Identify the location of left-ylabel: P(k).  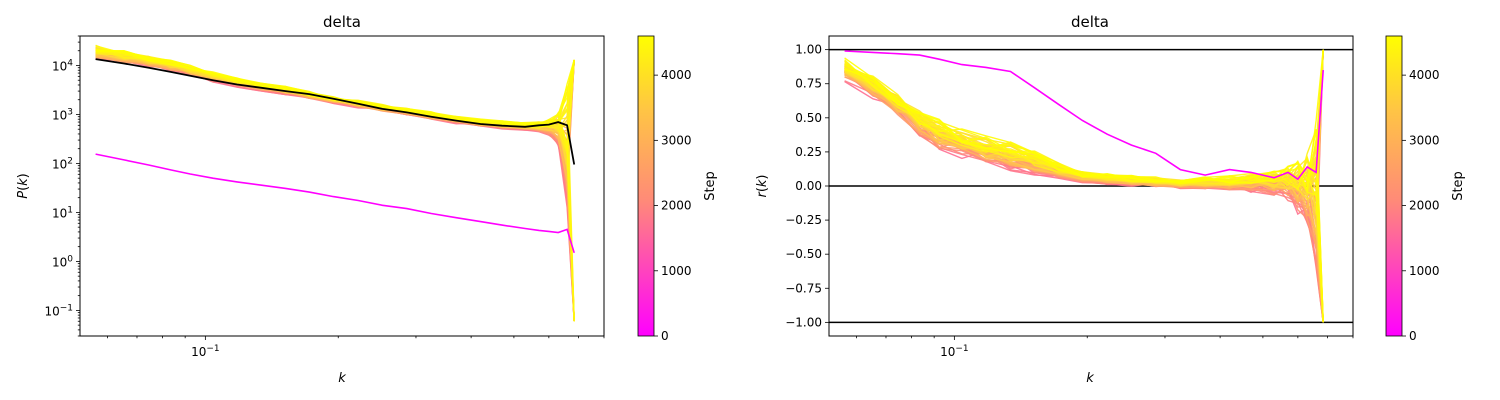
(23, 186).